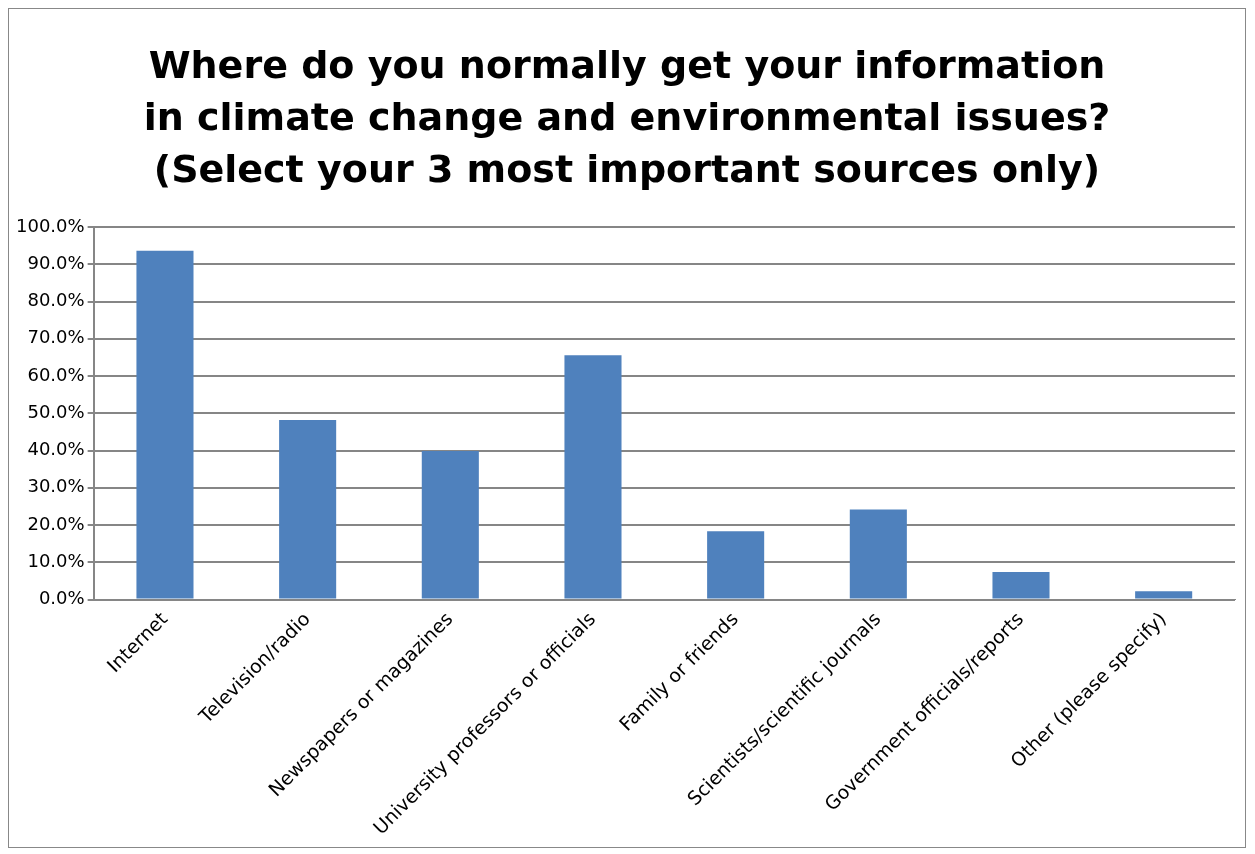  What do you see at coordinates (56, 411) in the screenshot?
I see `y-tick-label: 50.0%` at bounding box center [56, 411].